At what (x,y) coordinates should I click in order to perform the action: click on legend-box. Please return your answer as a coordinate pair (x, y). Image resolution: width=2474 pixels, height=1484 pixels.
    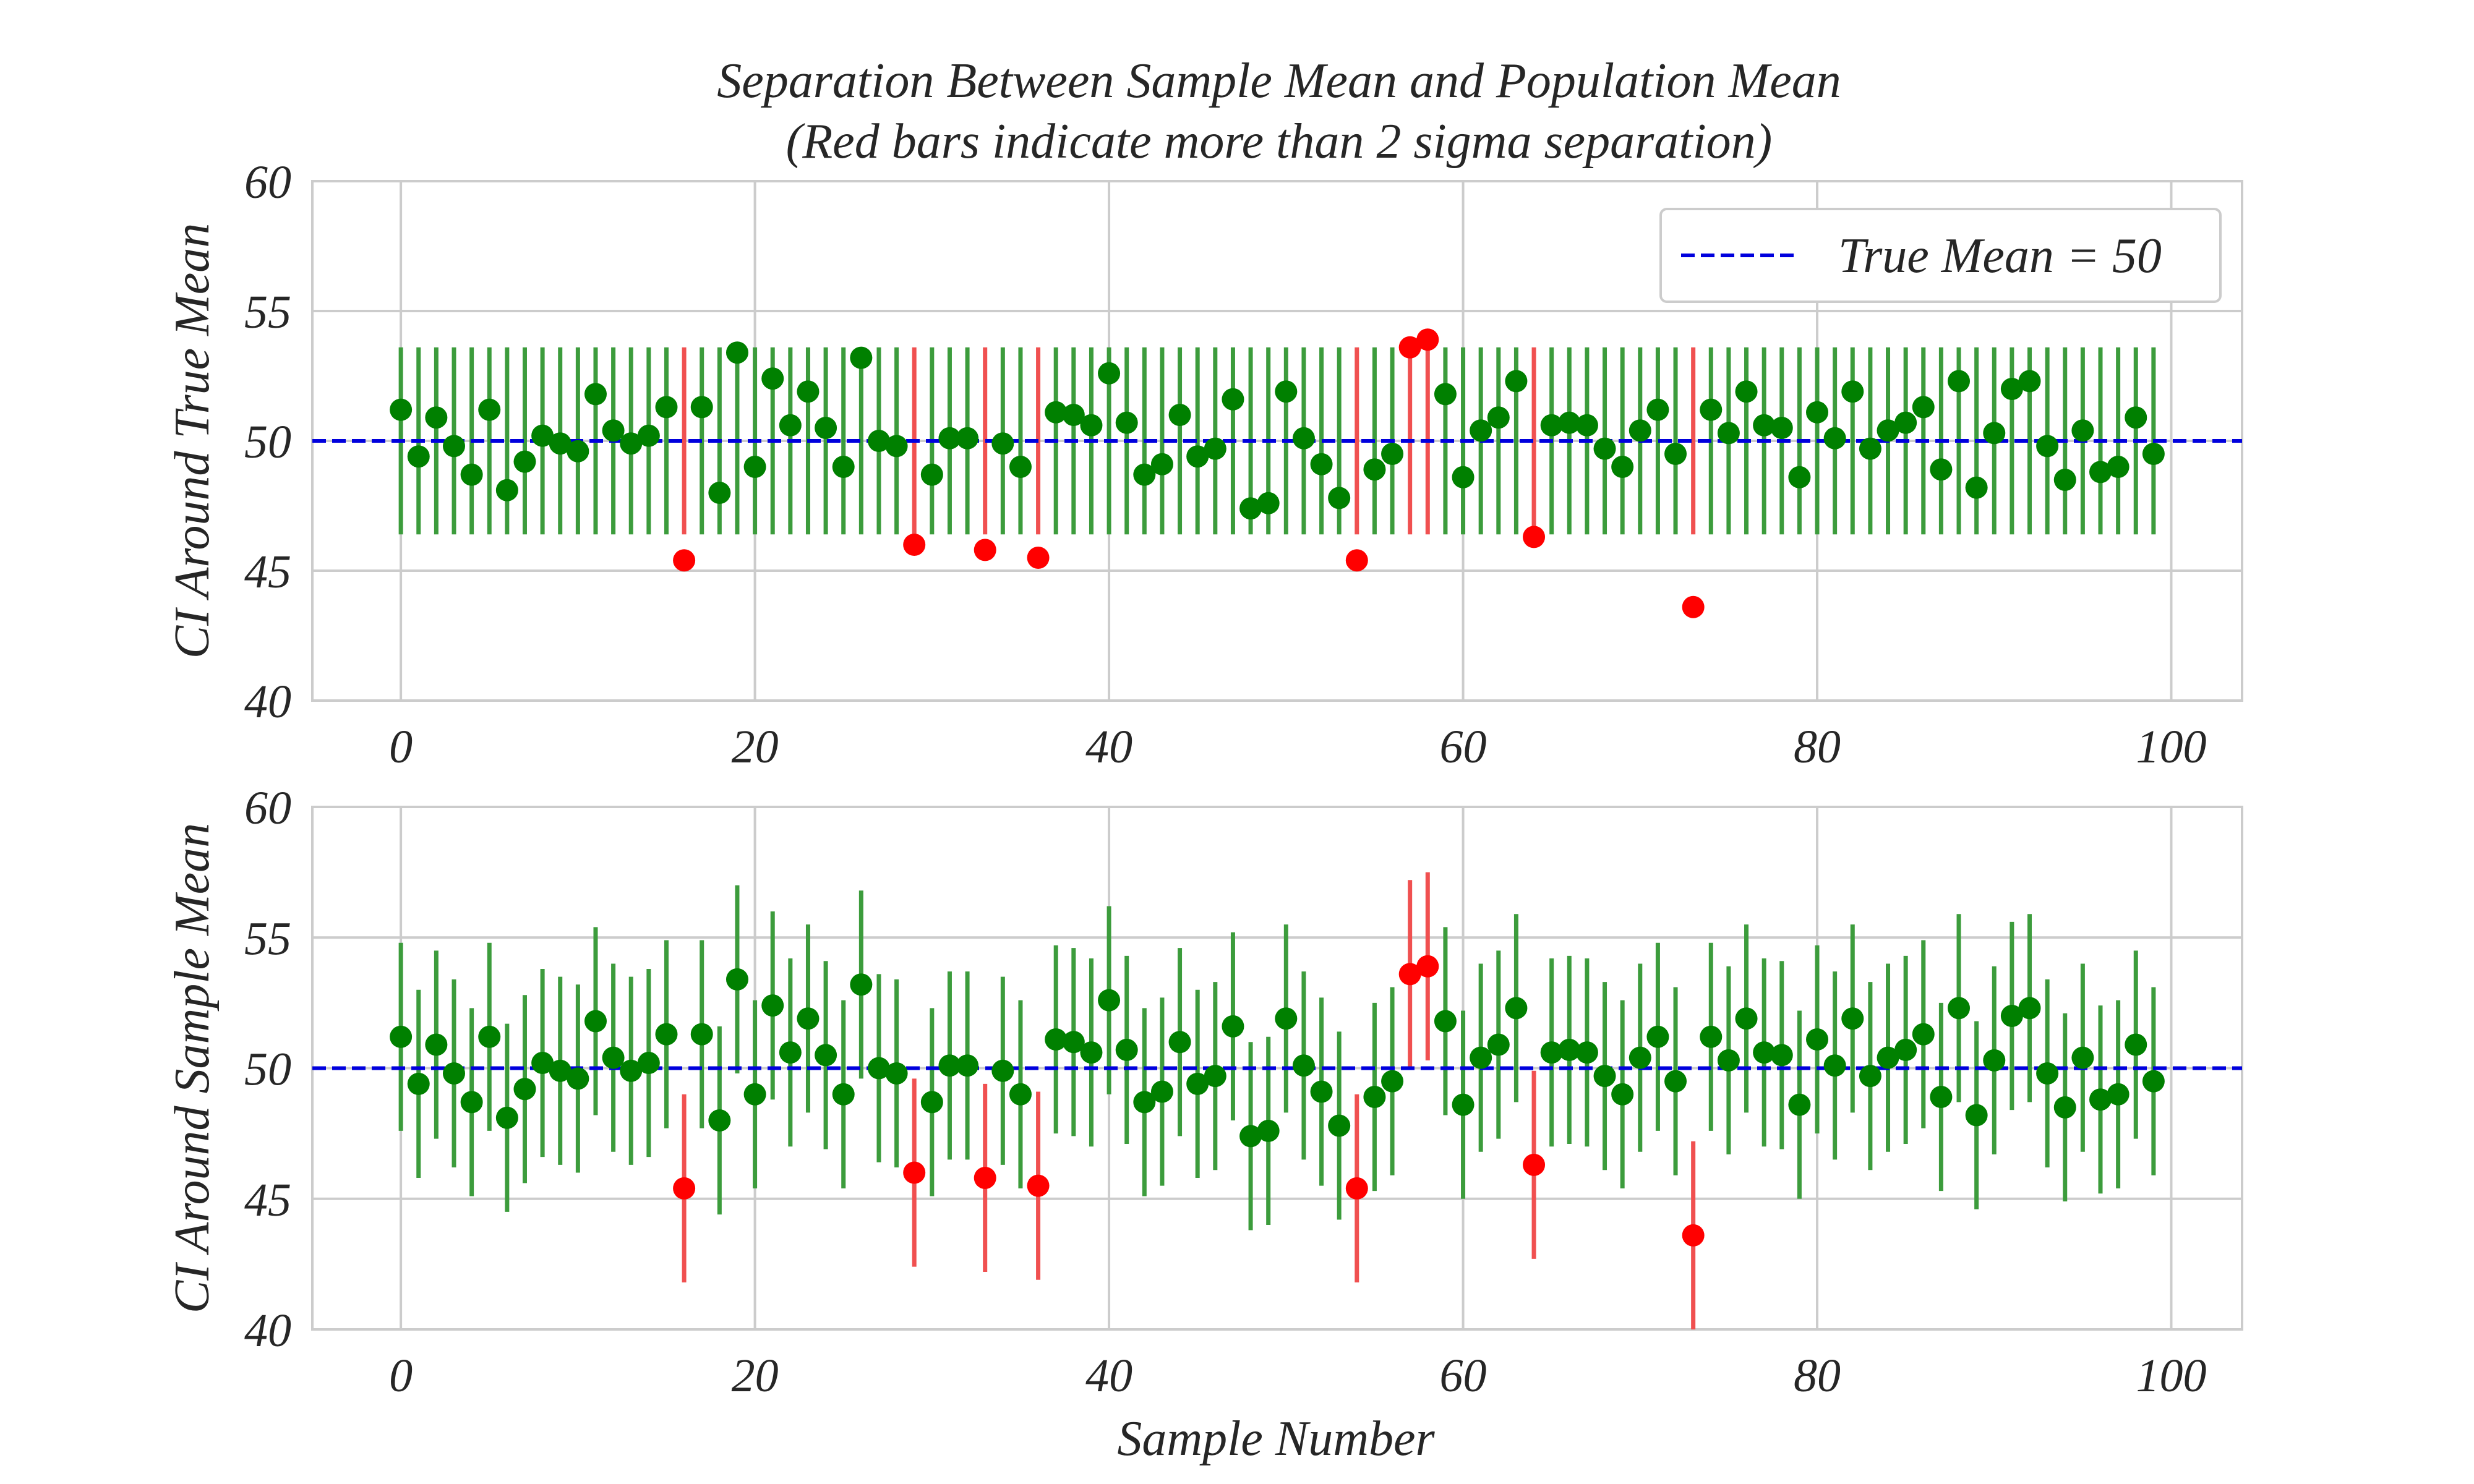
    Looking at the image, I should click on (1940, 255).